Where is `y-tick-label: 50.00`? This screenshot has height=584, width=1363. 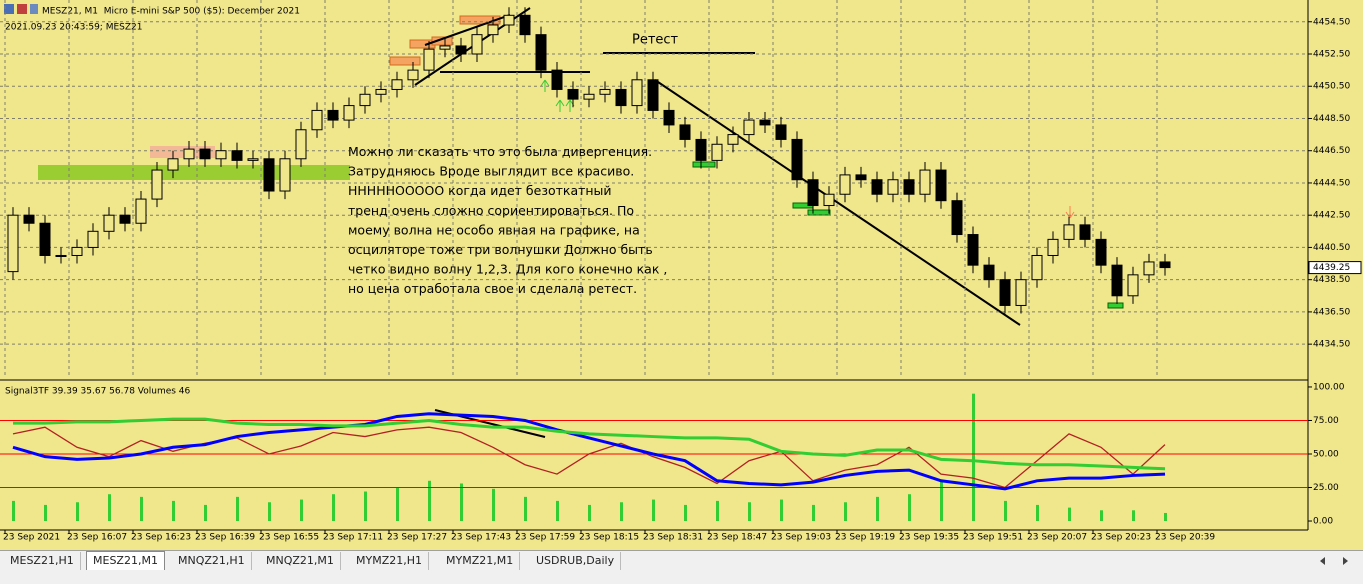 y-tick-label: 50.00 is located at coordinates (1326, 454).